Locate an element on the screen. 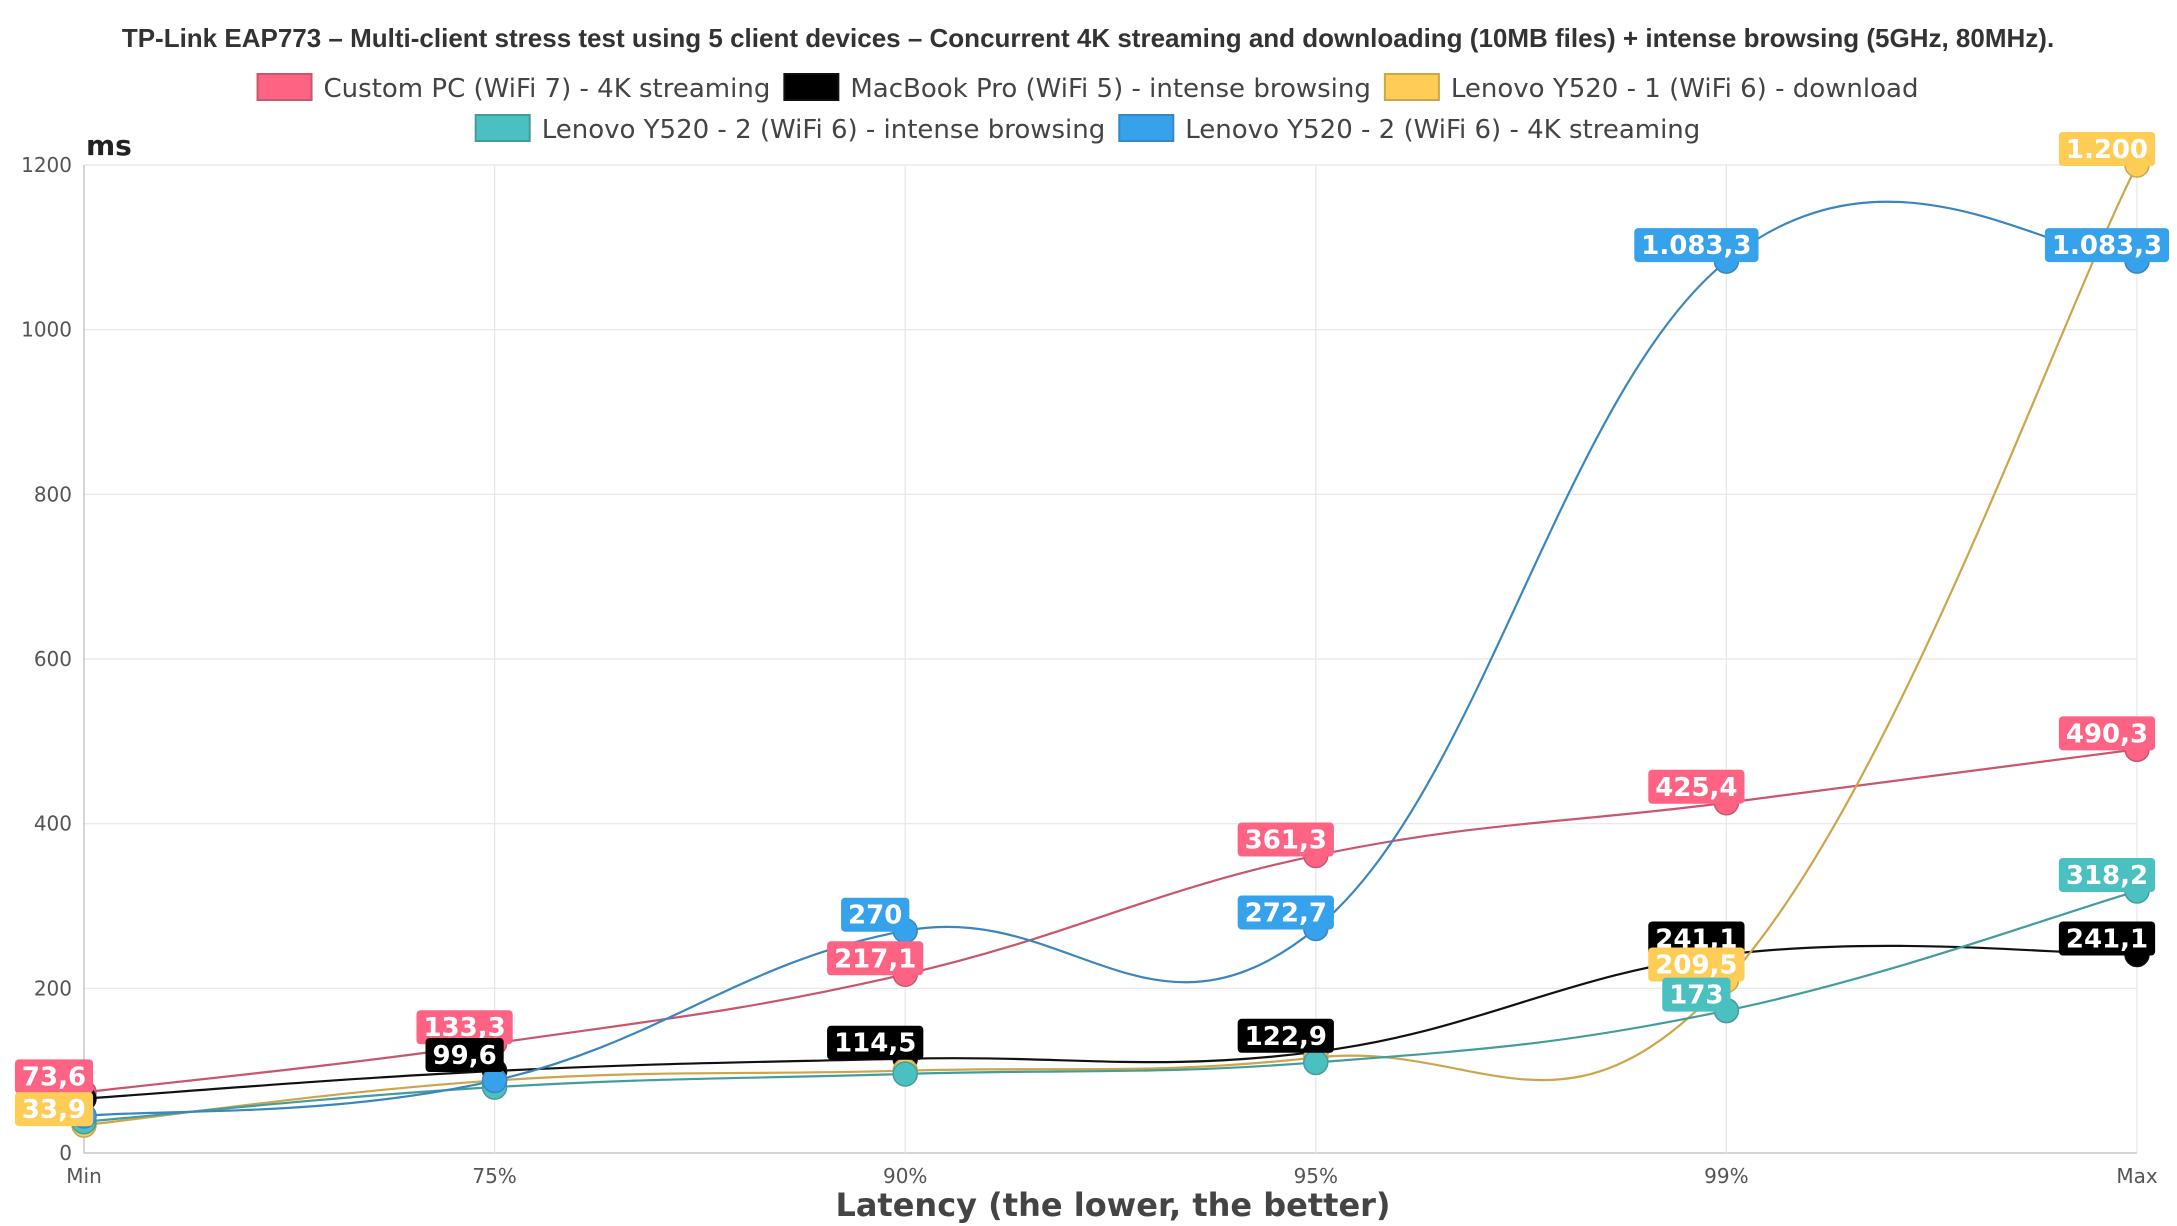  x-tick-label: 95% is located at coordinates (1316, 1176).